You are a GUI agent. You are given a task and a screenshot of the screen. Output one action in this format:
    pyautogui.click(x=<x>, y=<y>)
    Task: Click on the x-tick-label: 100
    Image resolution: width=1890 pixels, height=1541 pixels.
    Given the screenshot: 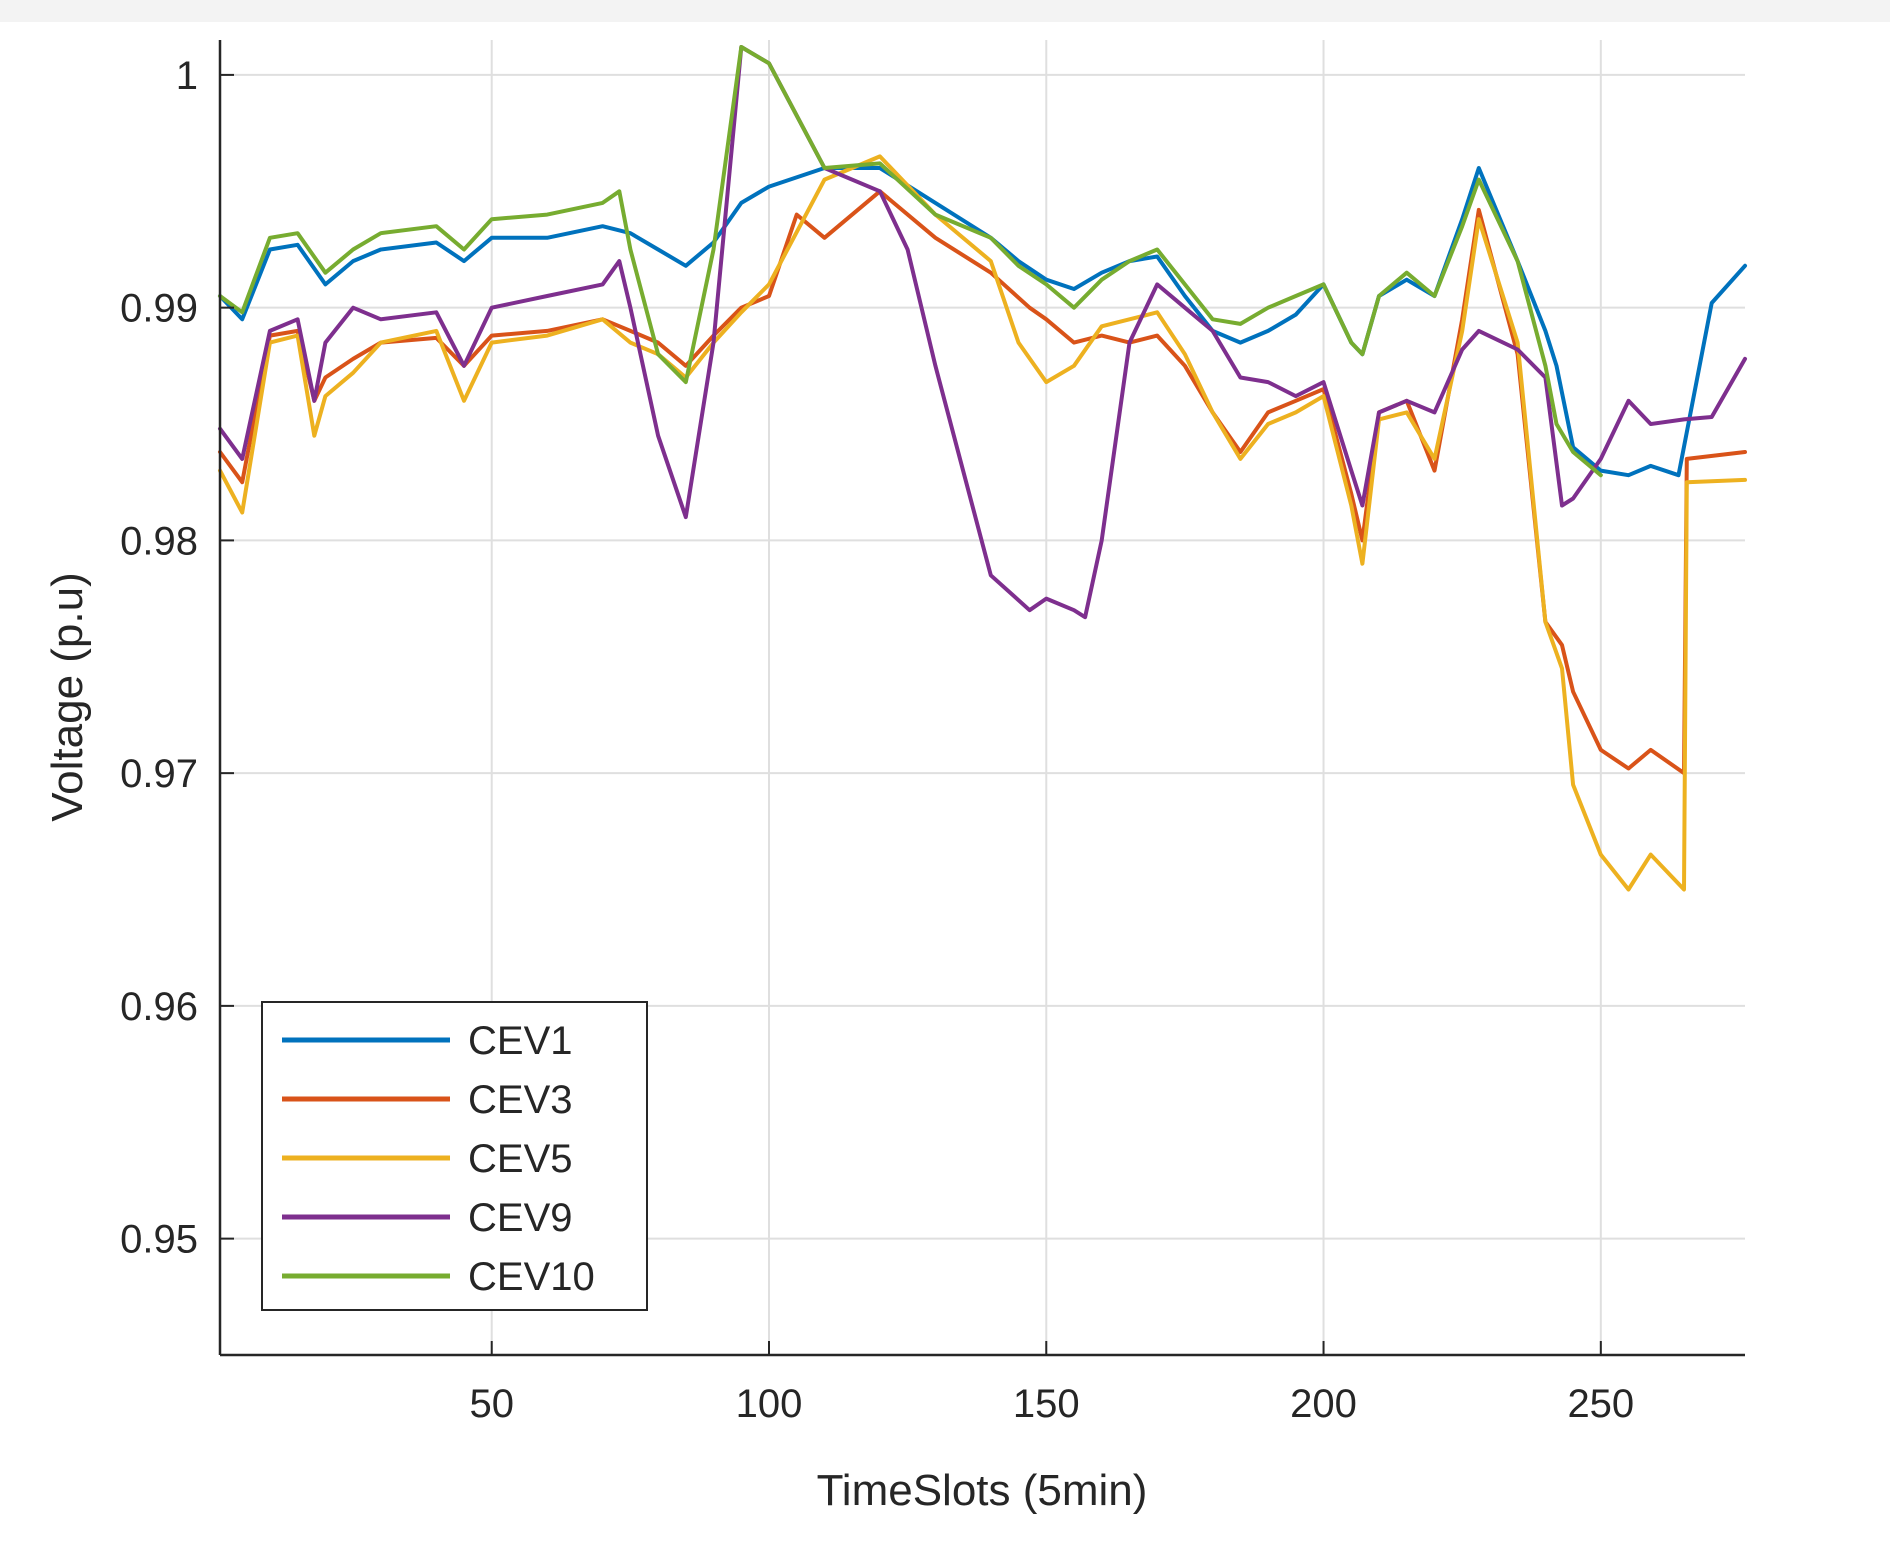 What is the action you would take?
    pyautogui.click(x=769, y=1404)
    